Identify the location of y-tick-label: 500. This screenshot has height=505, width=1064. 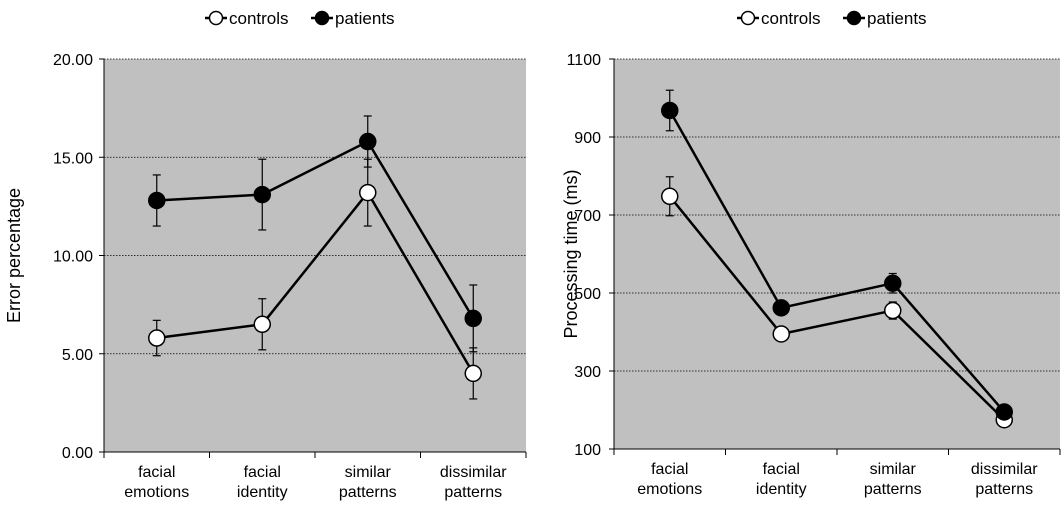
(587, 294).